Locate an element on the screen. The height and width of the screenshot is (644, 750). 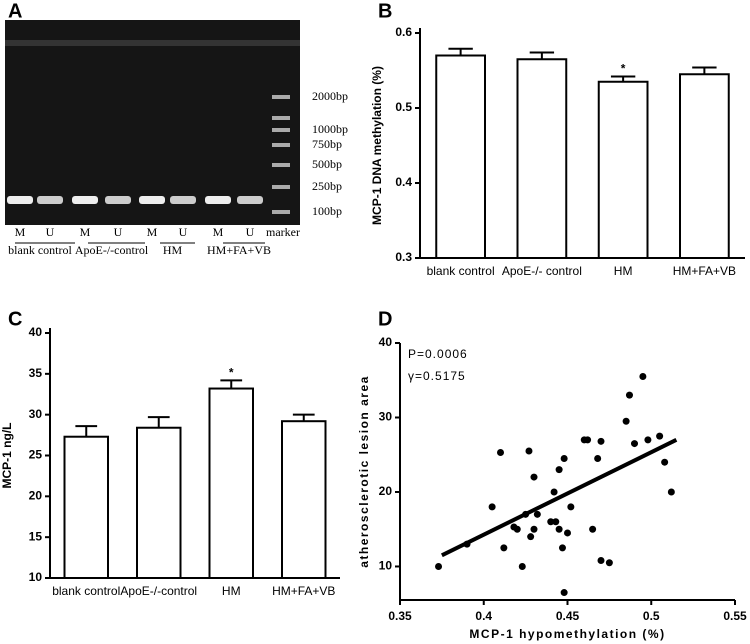
x-tick-label: ApoE-/- control is located at coordinates (542, 271).